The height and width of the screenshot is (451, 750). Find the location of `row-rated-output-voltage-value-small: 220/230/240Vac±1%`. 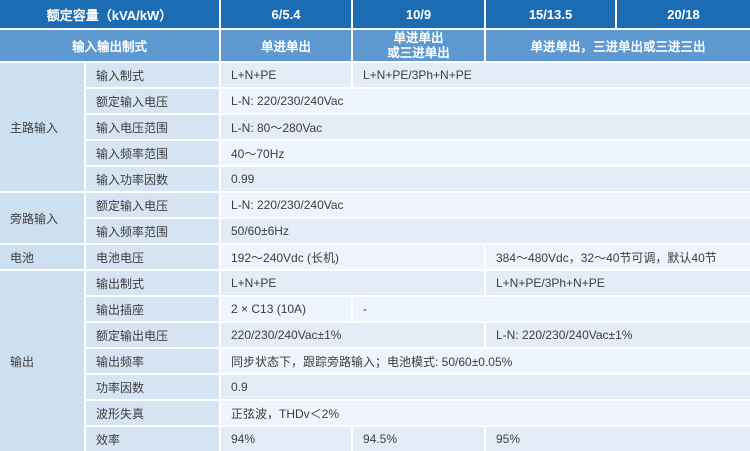

row-rated-output-voltage-value-small: 220/230/240Vac±1% is located at coordinates (352, 335).